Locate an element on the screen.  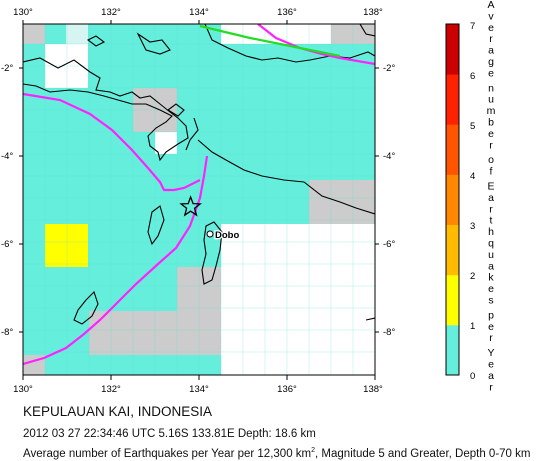
lat-labels-left: -2° -4° -6° -8° is located at coordinates (7, 200).